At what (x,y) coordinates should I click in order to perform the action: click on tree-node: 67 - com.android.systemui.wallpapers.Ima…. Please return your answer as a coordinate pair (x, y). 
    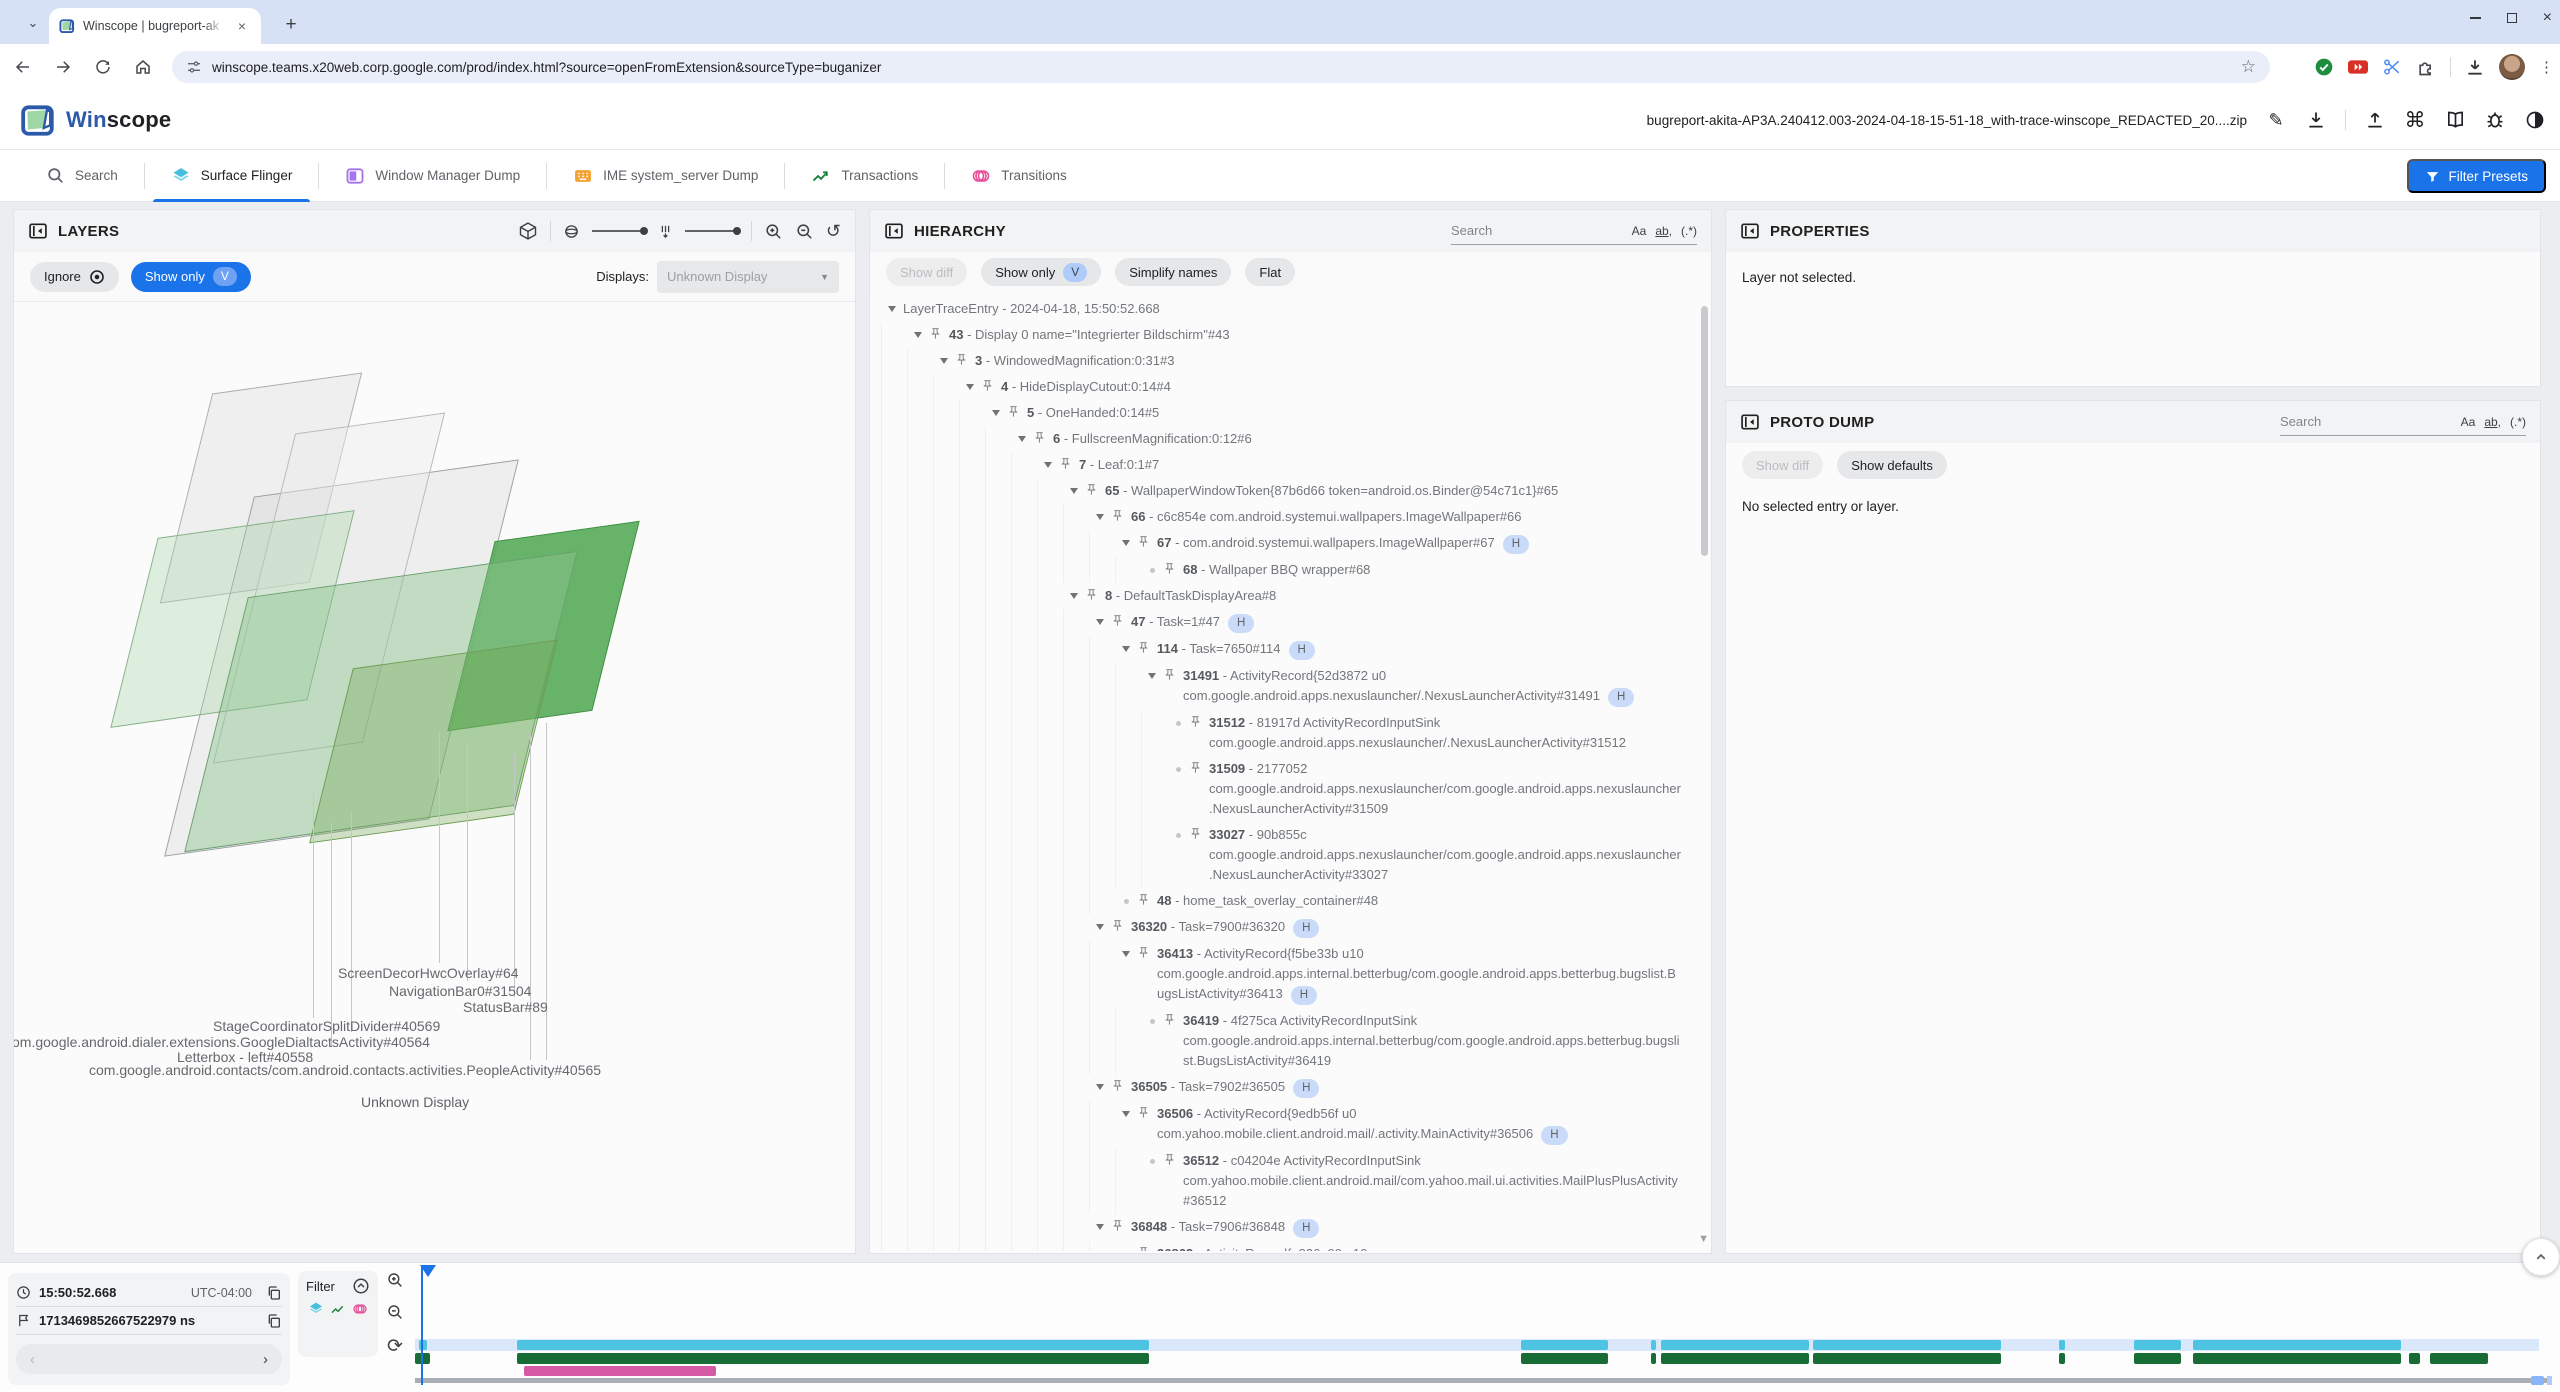
    Looking at the image, I should click on (1281, 543).